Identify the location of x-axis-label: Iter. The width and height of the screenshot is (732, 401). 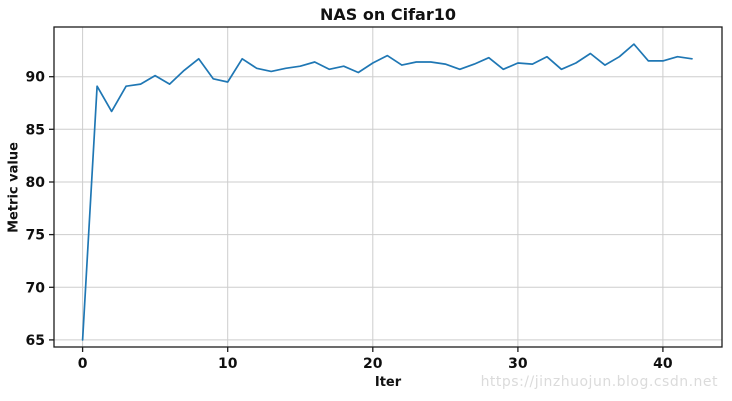
(388, 382).